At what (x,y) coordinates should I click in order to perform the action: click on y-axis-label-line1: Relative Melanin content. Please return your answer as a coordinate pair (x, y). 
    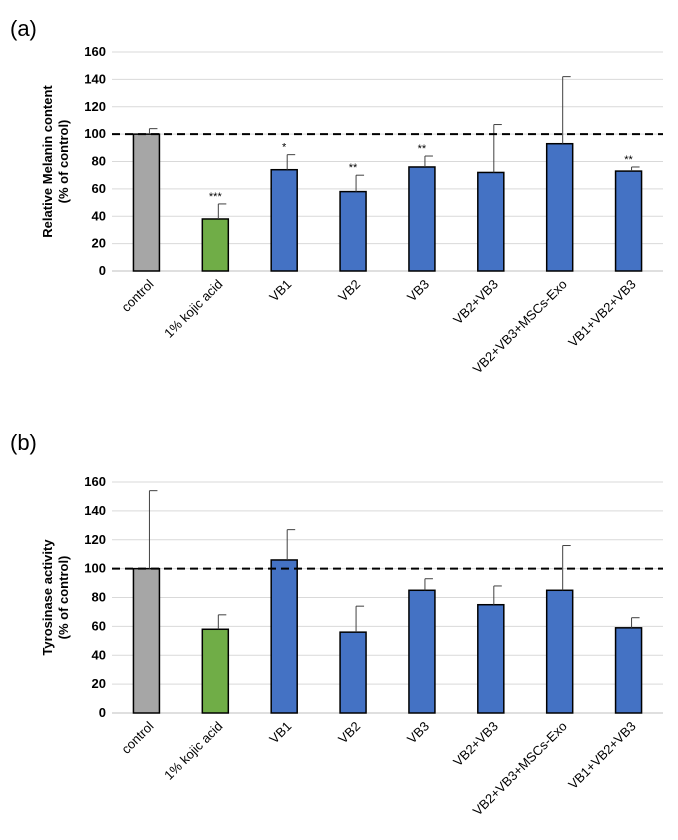
    Looking at the image, I should click on (47, 161).